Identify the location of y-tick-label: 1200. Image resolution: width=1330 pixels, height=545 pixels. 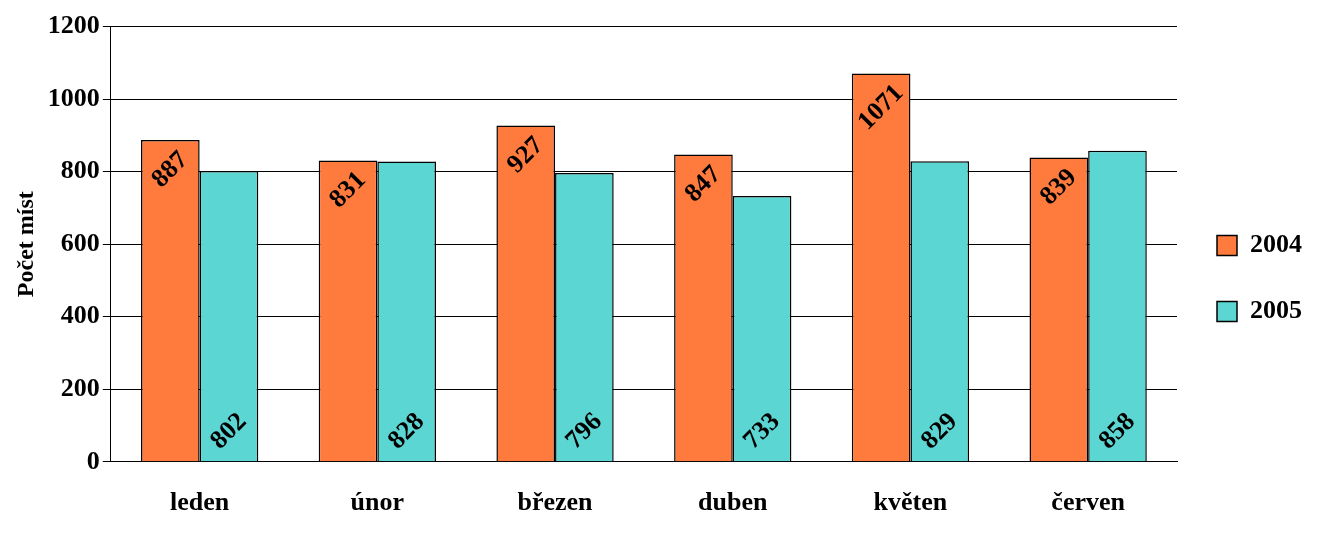
(73, 25).